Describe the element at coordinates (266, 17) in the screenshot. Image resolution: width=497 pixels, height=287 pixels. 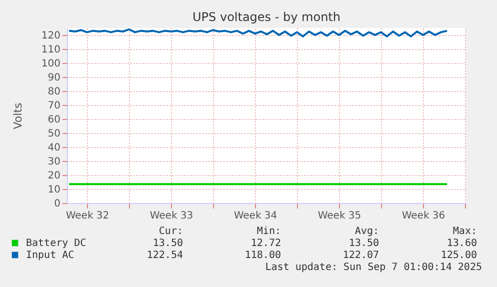
I see `chart-title: UPS voltages - by month` at that location.